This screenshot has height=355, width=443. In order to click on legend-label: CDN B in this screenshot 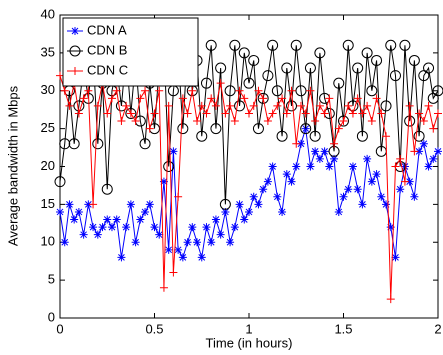, I will do `click(107, 49)`.